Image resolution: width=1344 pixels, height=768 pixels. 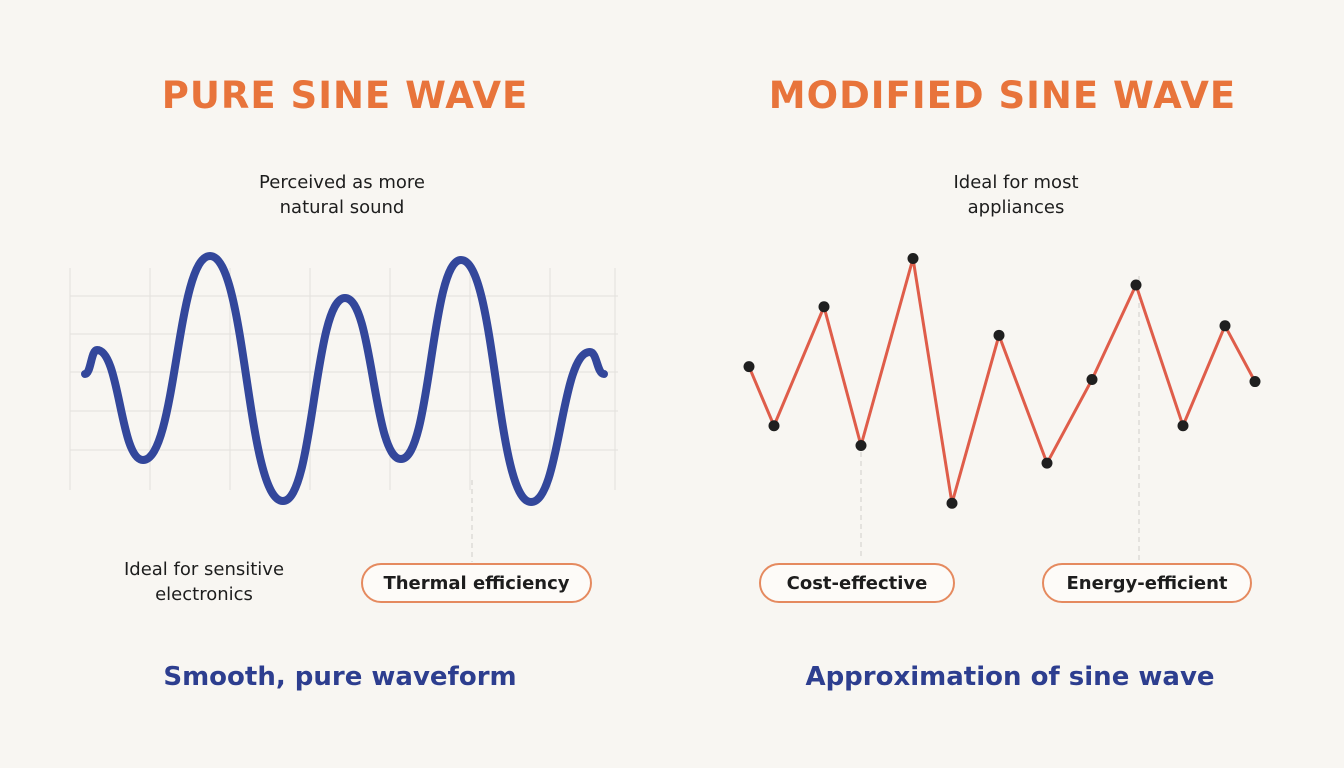 I want to click on energy-efficient-pill: Energy-efficient, so click(x=1147, y=583).